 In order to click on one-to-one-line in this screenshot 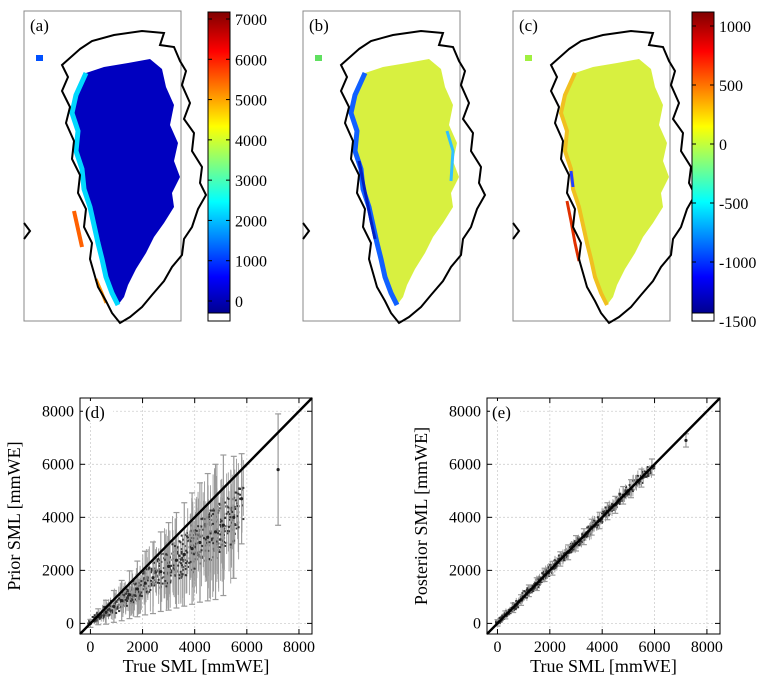, I will do `click(196, 516)`.